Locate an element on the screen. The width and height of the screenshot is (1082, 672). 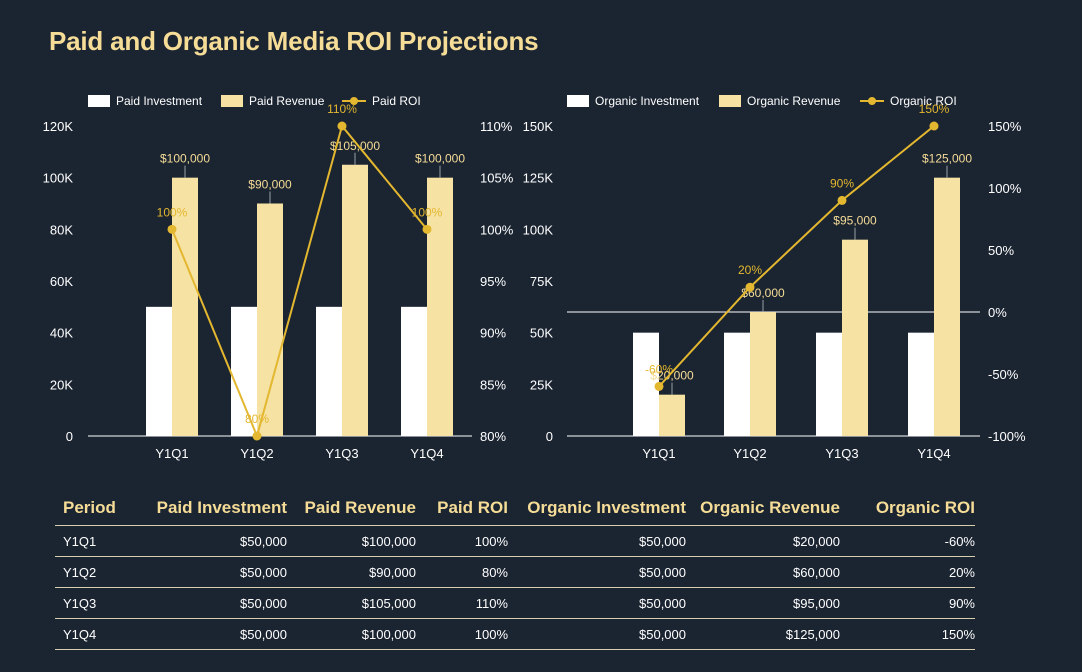
right-axis-tick: 90% is located at coordinates (493, 333).